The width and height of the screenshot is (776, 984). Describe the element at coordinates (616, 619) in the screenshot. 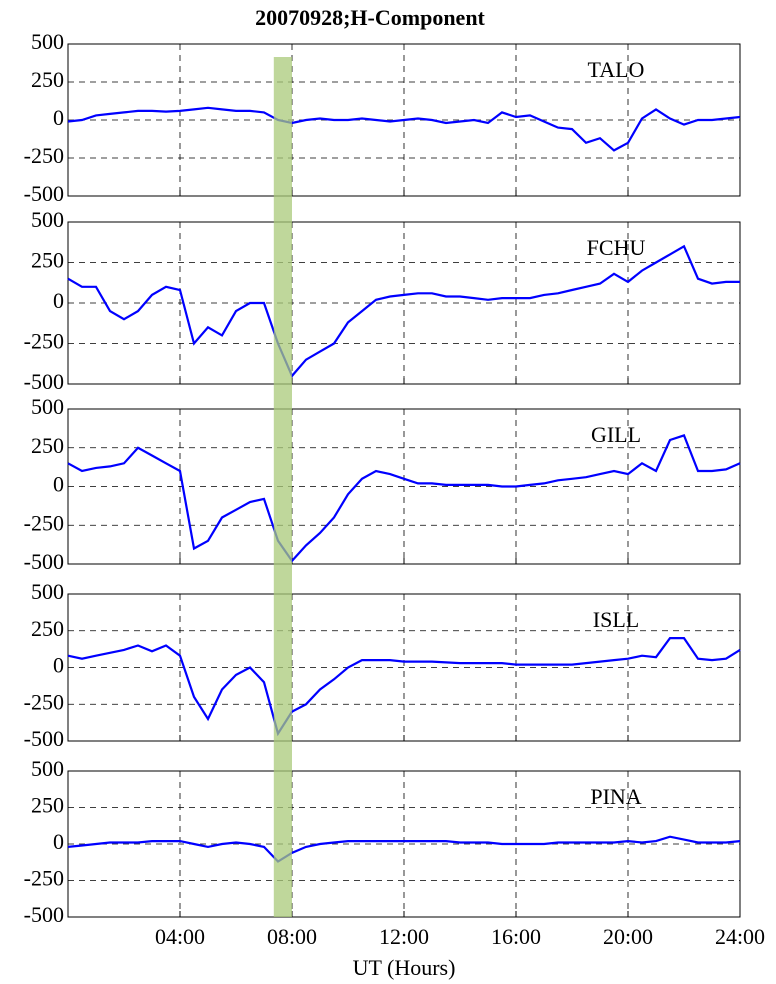

I see `station-label: ISLL` at that location.